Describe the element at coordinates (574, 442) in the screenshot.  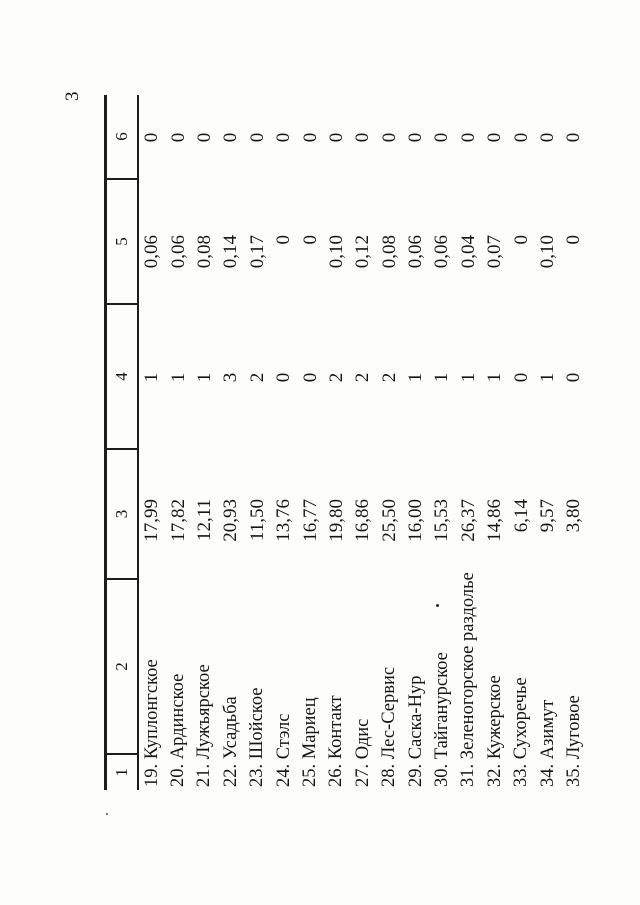
I see `table-row: 35. Луговое 3,80 0 0 0` at that location.